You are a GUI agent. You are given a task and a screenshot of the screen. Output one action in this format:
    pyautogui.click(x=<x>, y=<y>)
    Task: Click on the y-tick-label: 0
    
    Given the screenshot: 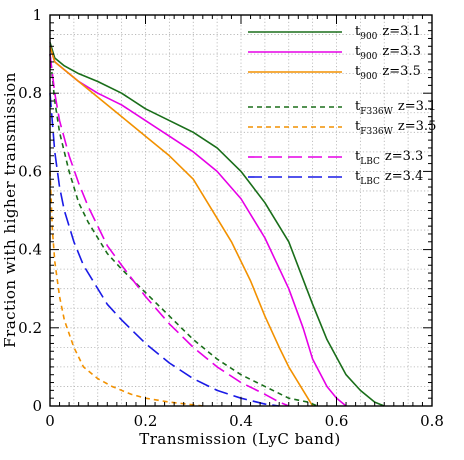 What is the action you would take?
    pyautogui.click(x=37, y=406)
    